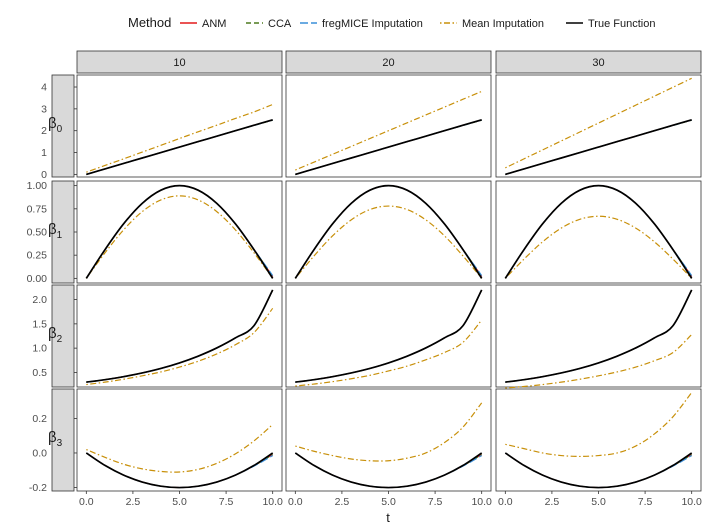 The image size is (706, 530). Describe the element at coordinates (55, 125) in the screenshot. I see `row-strip-label: β0` at that location.